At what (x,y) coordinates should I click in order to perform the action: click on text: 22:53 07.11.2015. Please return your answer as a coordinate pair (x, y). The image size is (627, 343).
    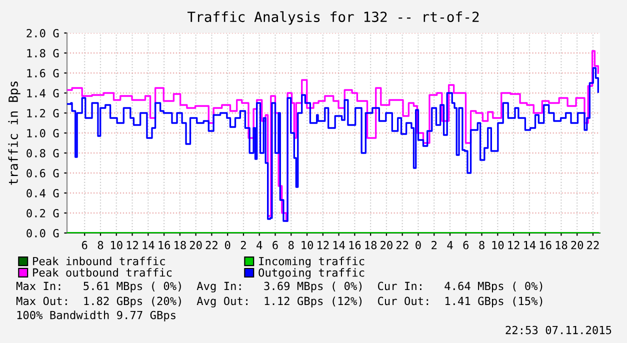
    Looking at the image, I should click on (559, 330).